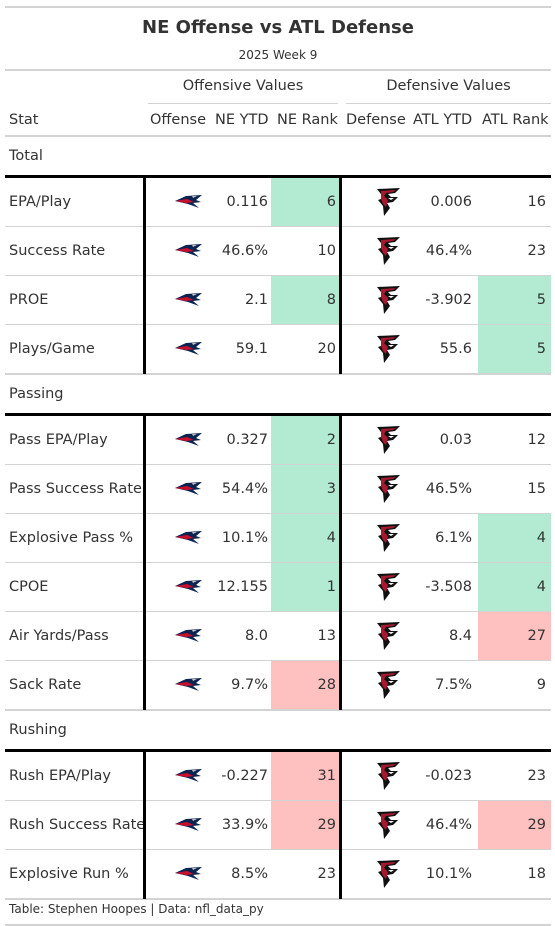 The image size is (555, 926). Describe the element at coordinates (448, 587) in the screenshot. I see `atl-ytd-value: -3.508` at that location.